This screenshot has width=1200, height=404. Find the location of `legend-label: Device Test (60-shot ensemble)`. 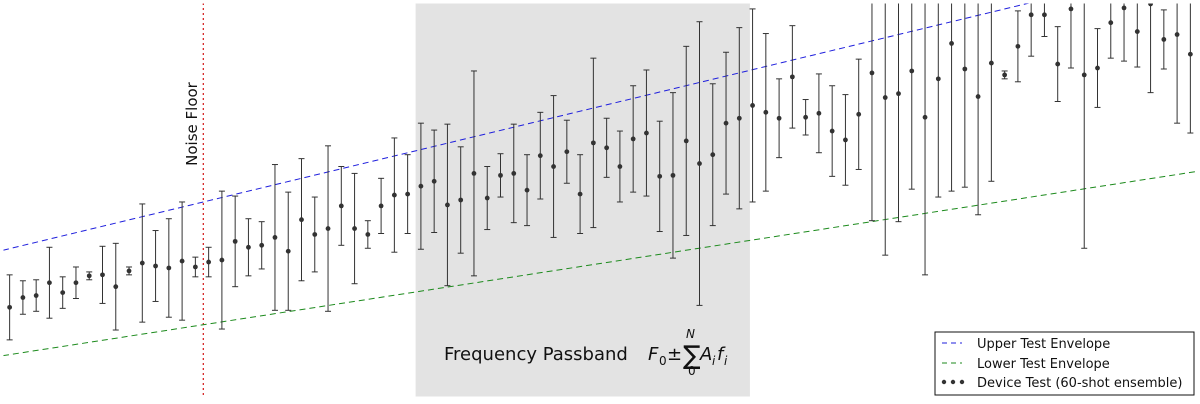

legend-label: Device Test (60-shot ensemble) is located at coordinates (1079, 383).